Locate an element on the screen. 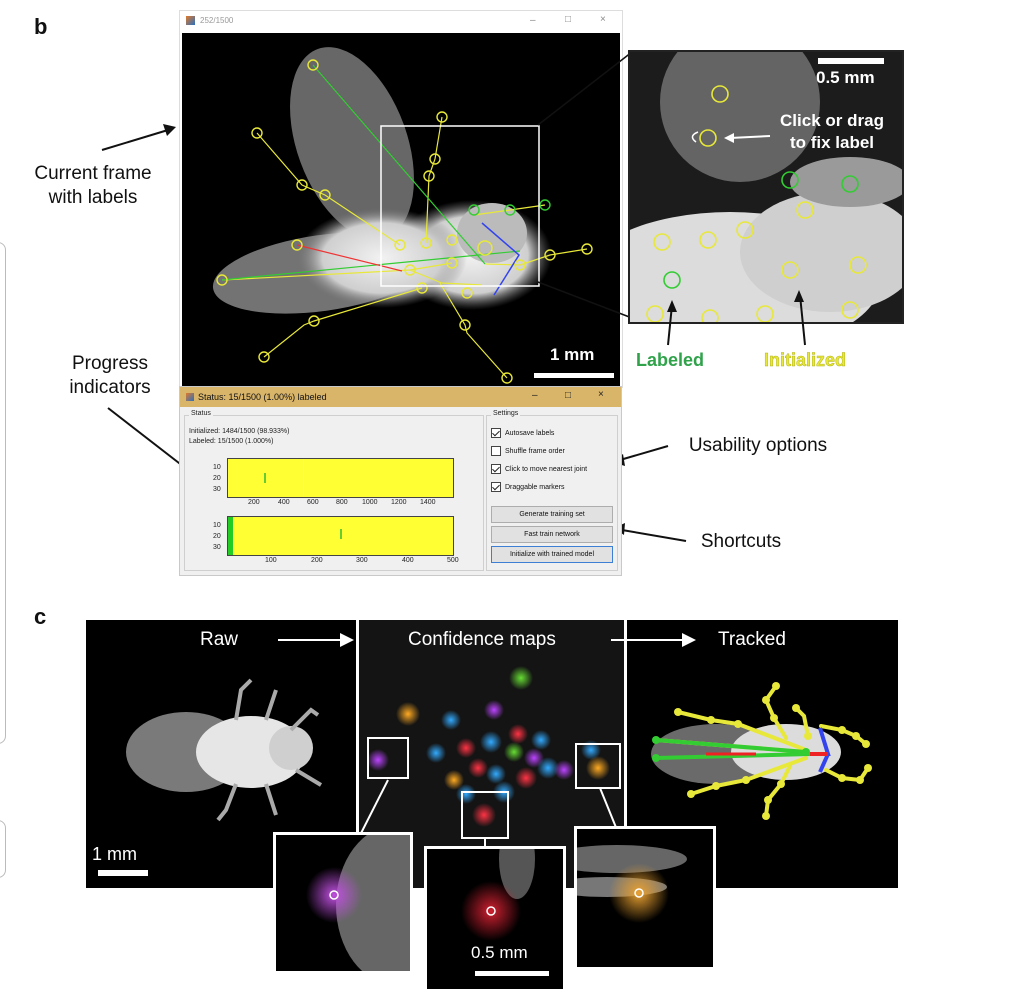 The image size is (1028, 1004). inset-orange is located at coordinates (645, 898).